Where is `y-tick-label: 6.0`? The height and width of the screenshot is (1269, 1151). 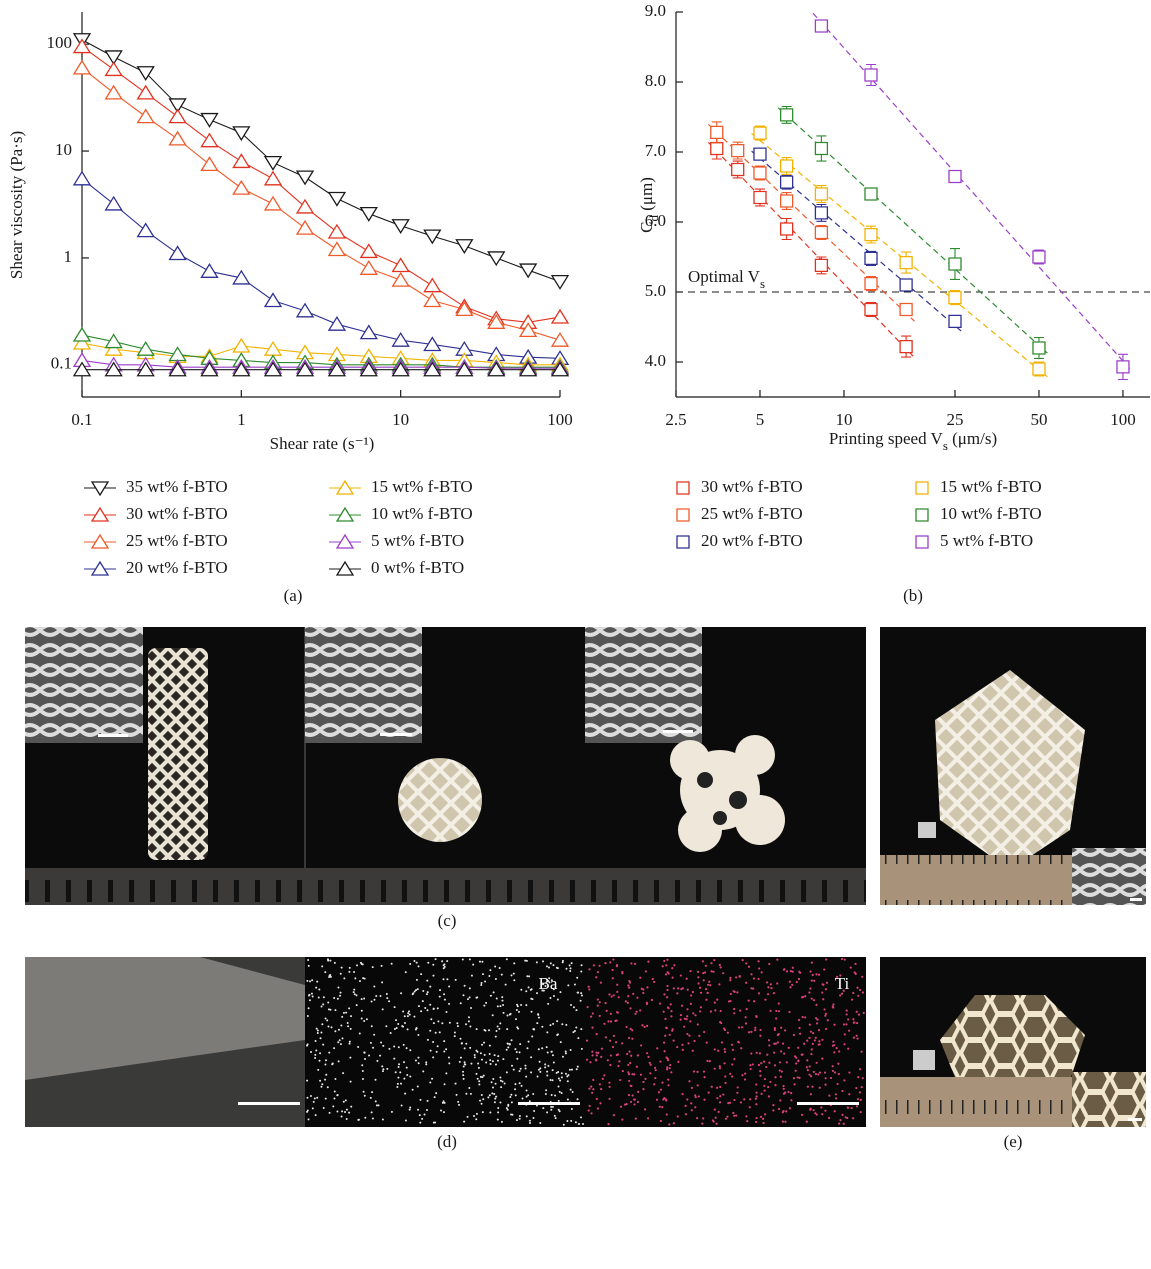 y-tick-label: 6.0 is located at coordinates (655, 220).